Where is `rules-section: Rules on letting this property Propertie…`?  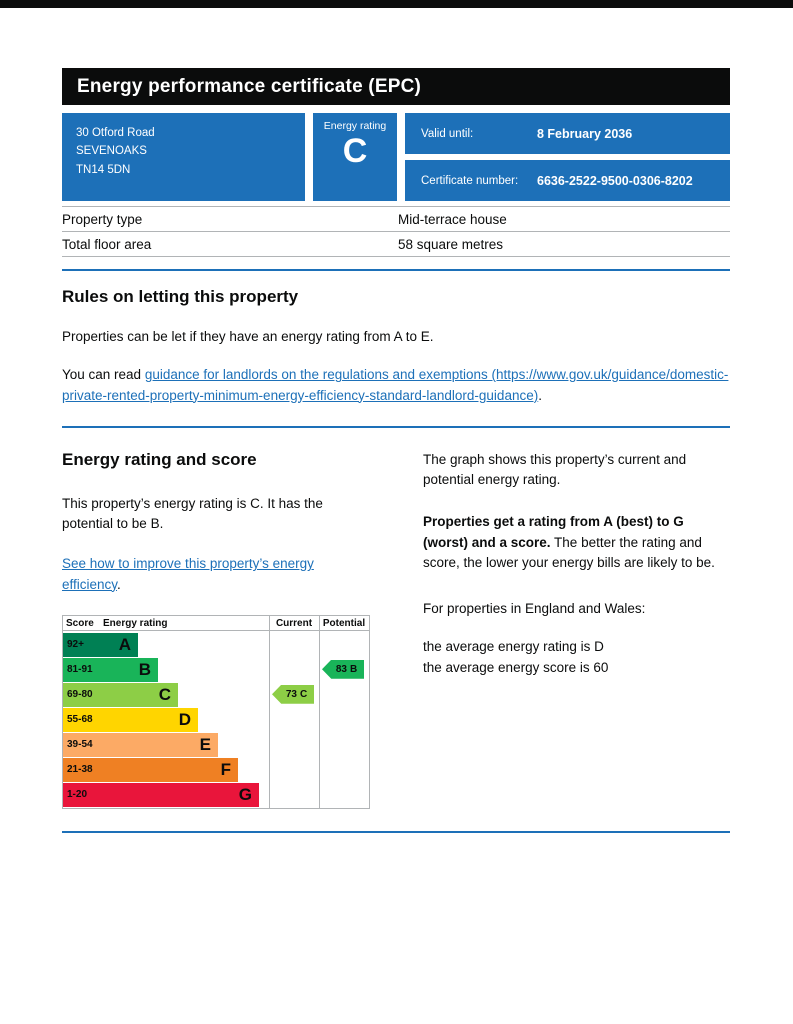 rules-section: Rules on letting this property Propertie… is located at coordinates (396, 346).